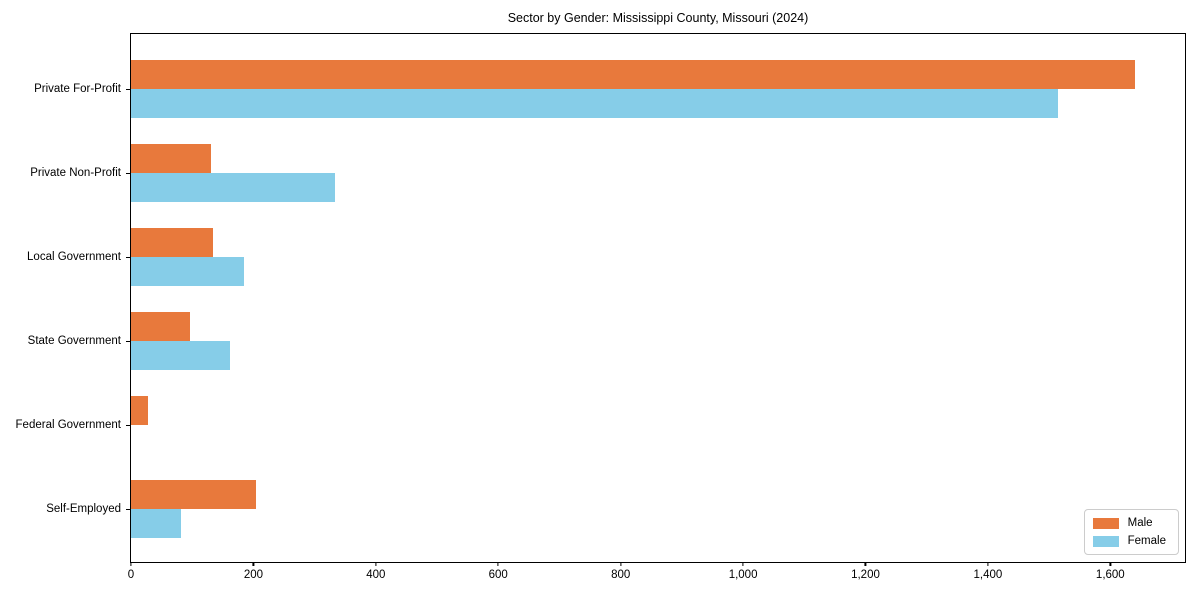  I want to click on x-tick-label-0: 0, so click(131, 575).